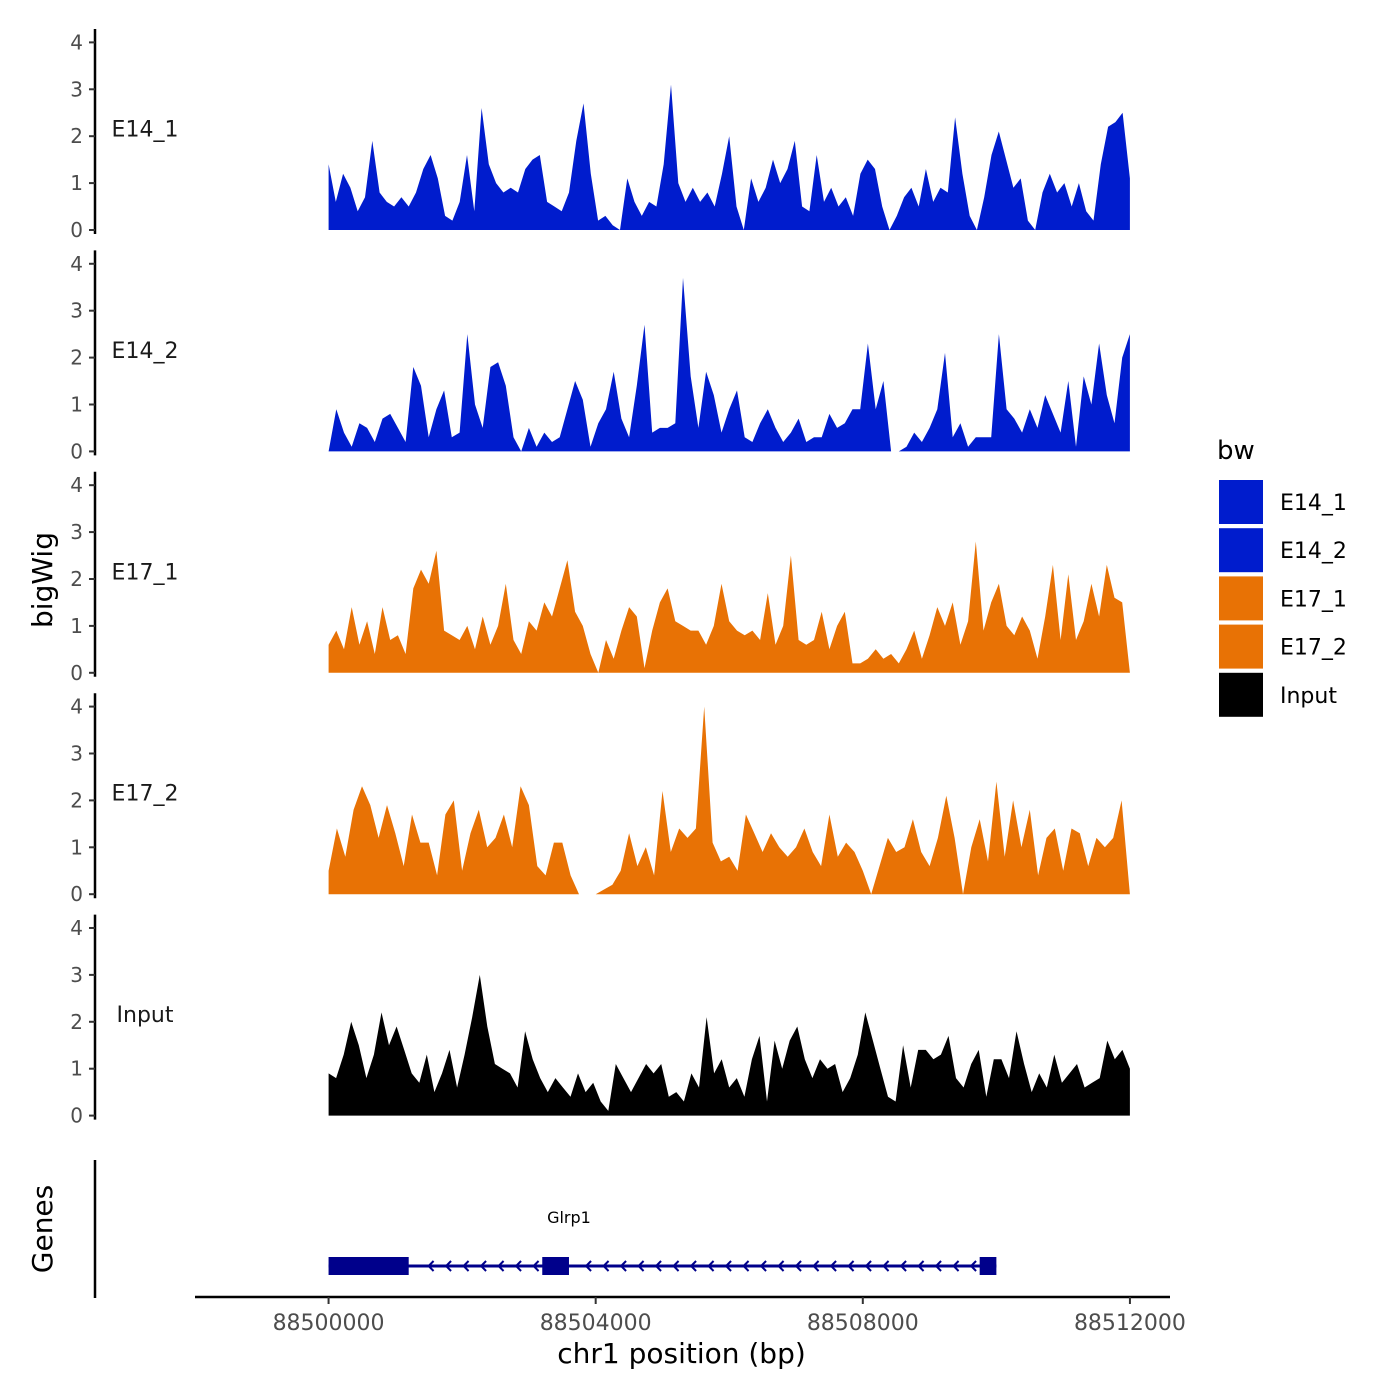  What do you see at coordinates (1313, 599) in the screenshot?
I see `legend-label: E17_1` at bounding box center [1313, 599].